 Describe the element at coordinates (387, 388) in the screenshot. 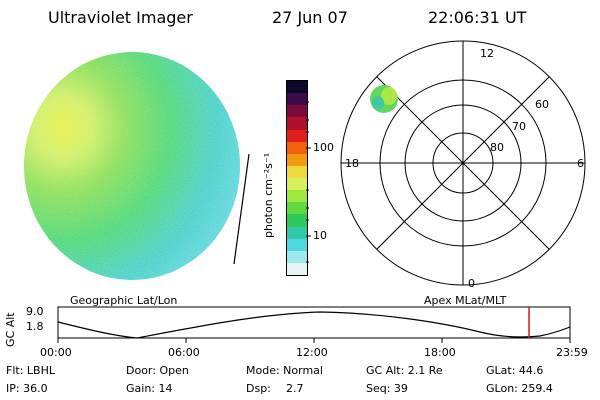

I see `seq-readout: Seq: 39` at that location.